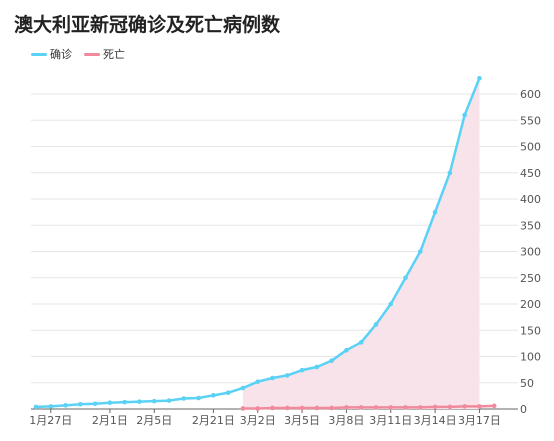 The height and width of the screenshot is (441, 554). What do you see at coordinates (213, 420) in the screenshot?
I see `x-tick-label: 2月21日` at bounding box center [213, 420].